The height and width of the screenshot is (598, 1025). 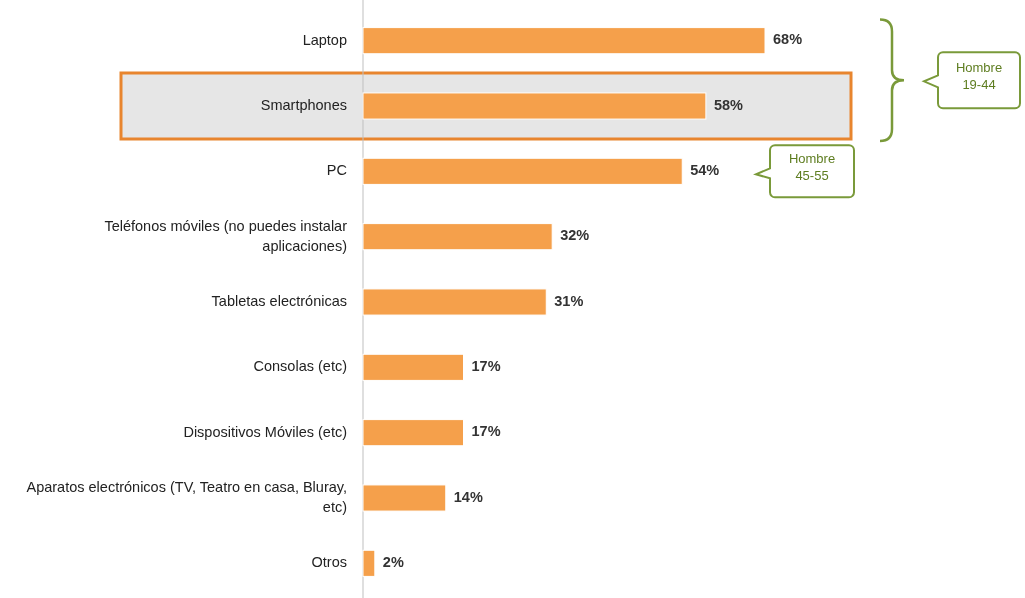 I want to click on y-tick-label: PC, so click(x=336, y=170).